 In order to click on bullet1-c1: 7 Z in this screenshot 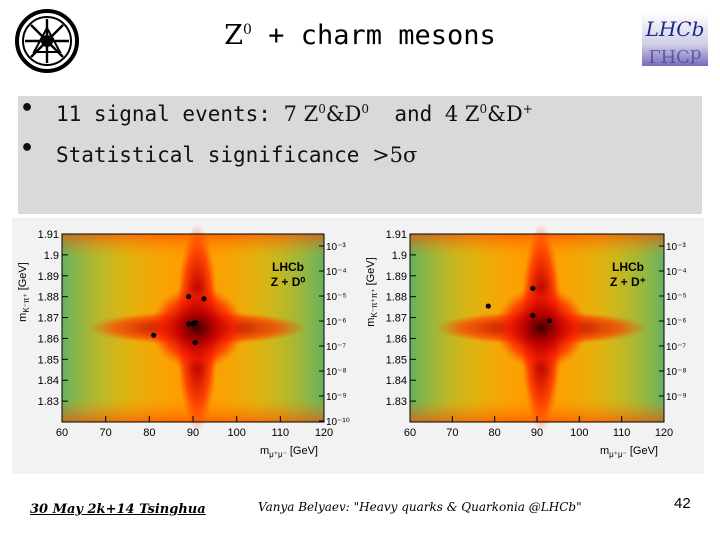, I will do `click(301, 114)`.